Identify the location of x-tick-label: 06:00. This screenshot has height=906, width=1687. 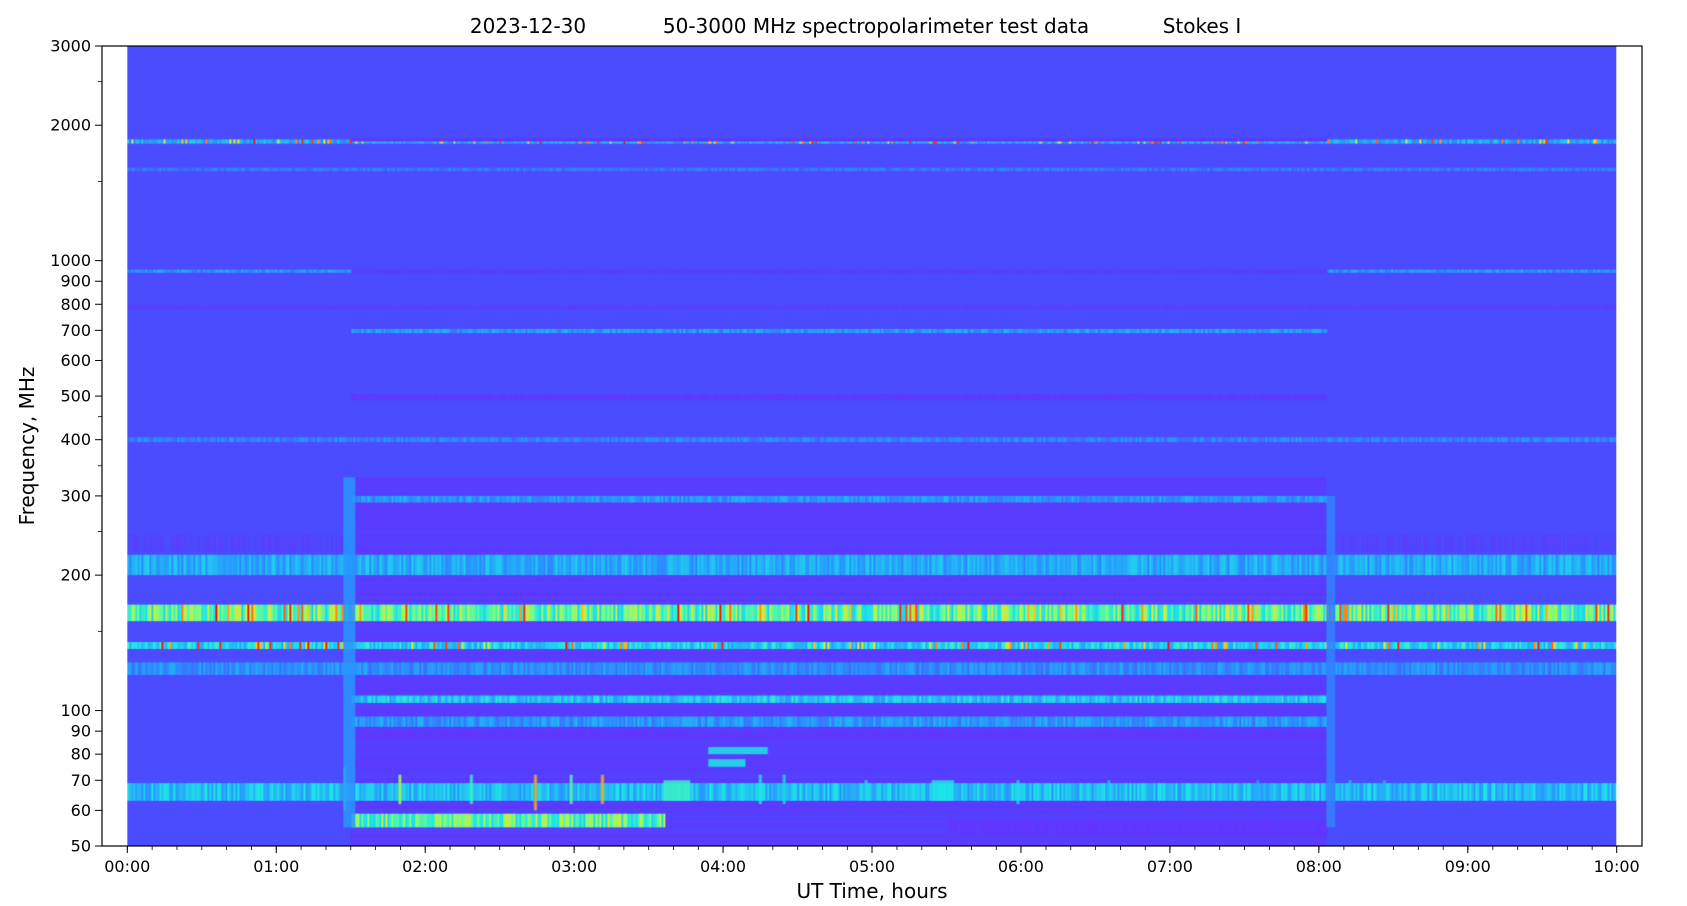
(1021, 866).